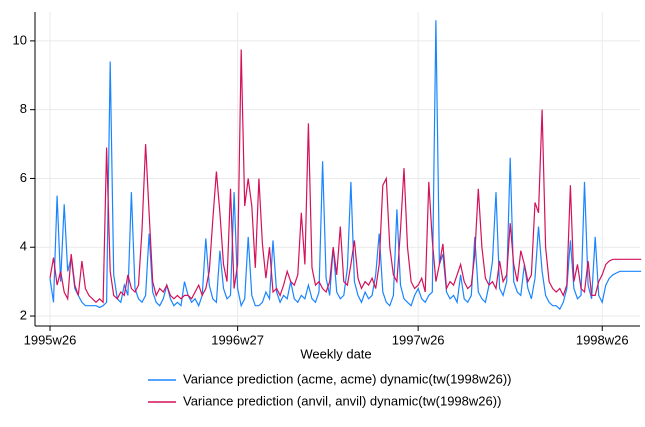 The image size is (645, 427). I want to click on x-tick-label: 1997w26, so click(418, 339).